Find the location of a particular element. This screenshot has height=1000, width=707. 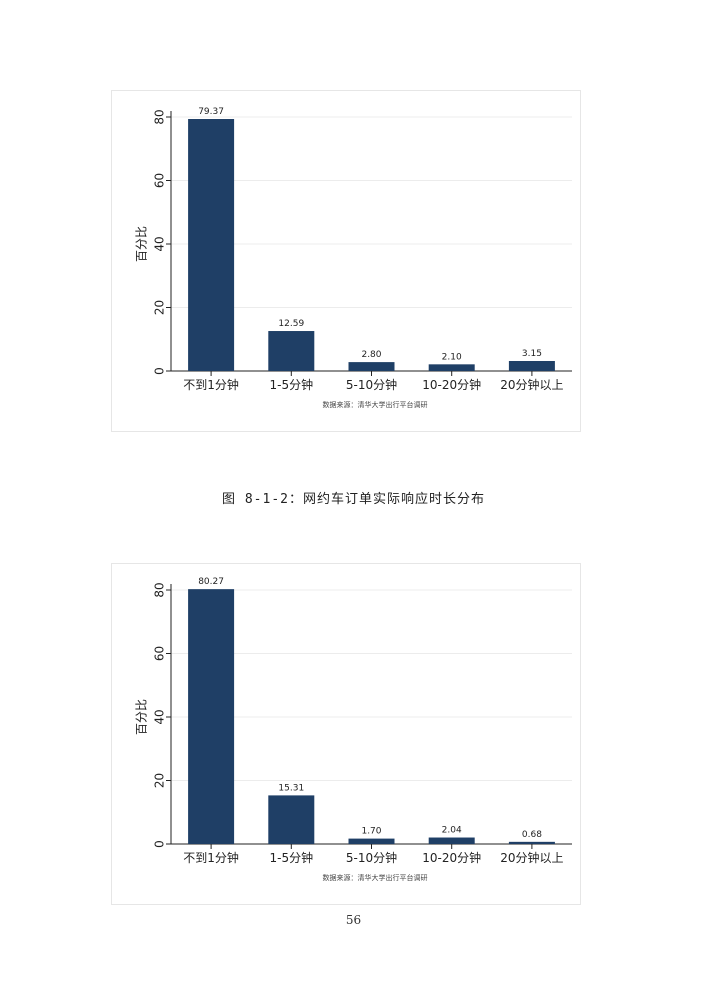

page-number: 56 is located at coordinates (353, 920).